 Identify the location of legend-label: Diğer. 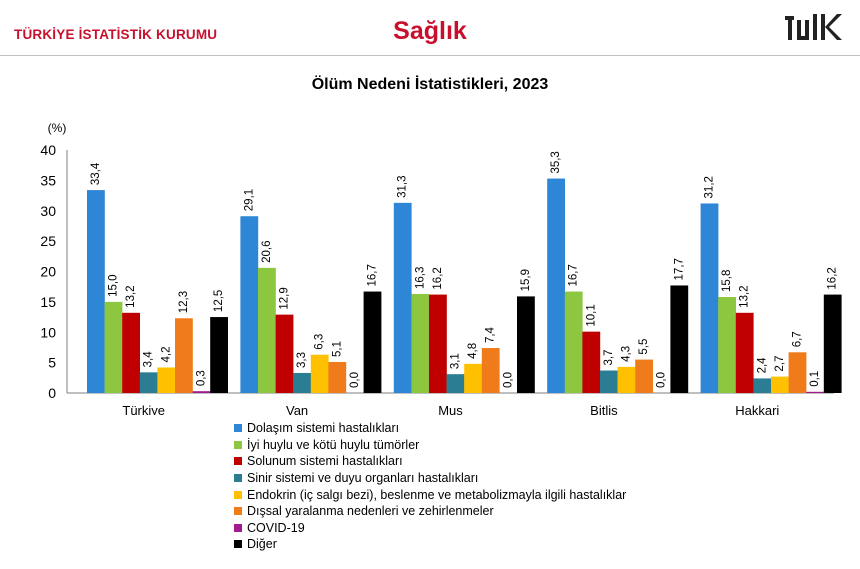
(262, 544).